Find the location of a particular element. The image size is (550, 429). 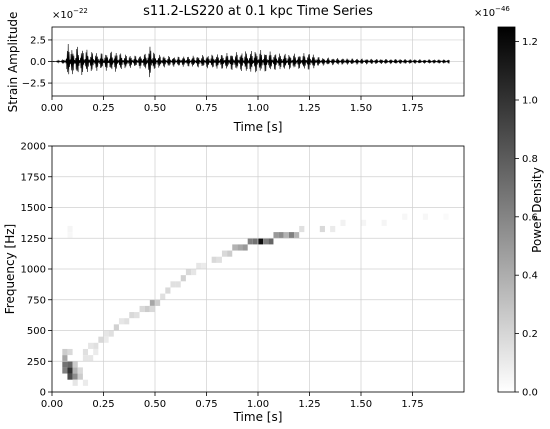

spectrogram-x-tick-label: 1.75 is located at coordinates (412, 404).